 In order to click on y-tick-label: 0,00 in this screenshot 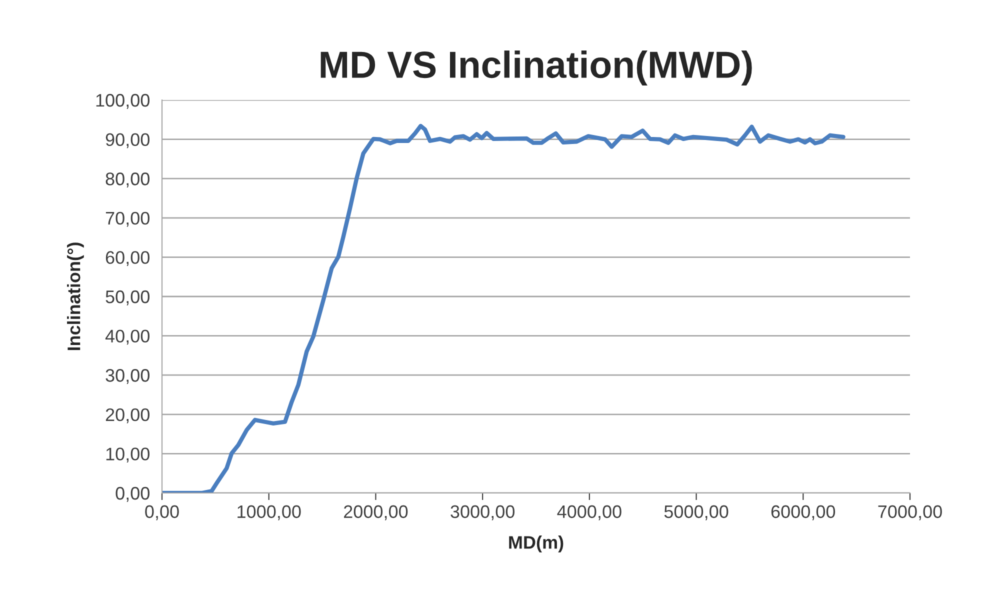, I will do `click(133, 494)`.